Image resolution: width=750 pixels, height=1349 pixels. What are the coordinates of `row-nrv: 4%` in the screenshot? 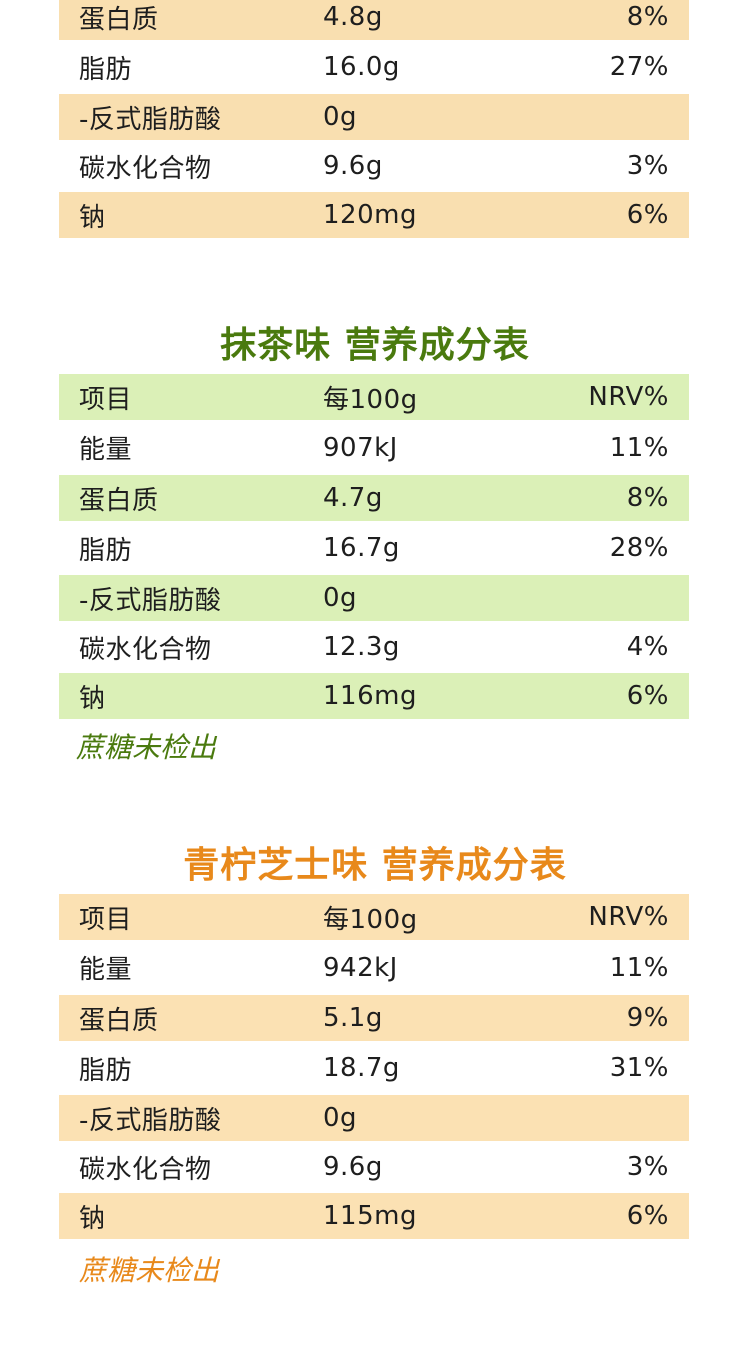 It's located at (647, 647).